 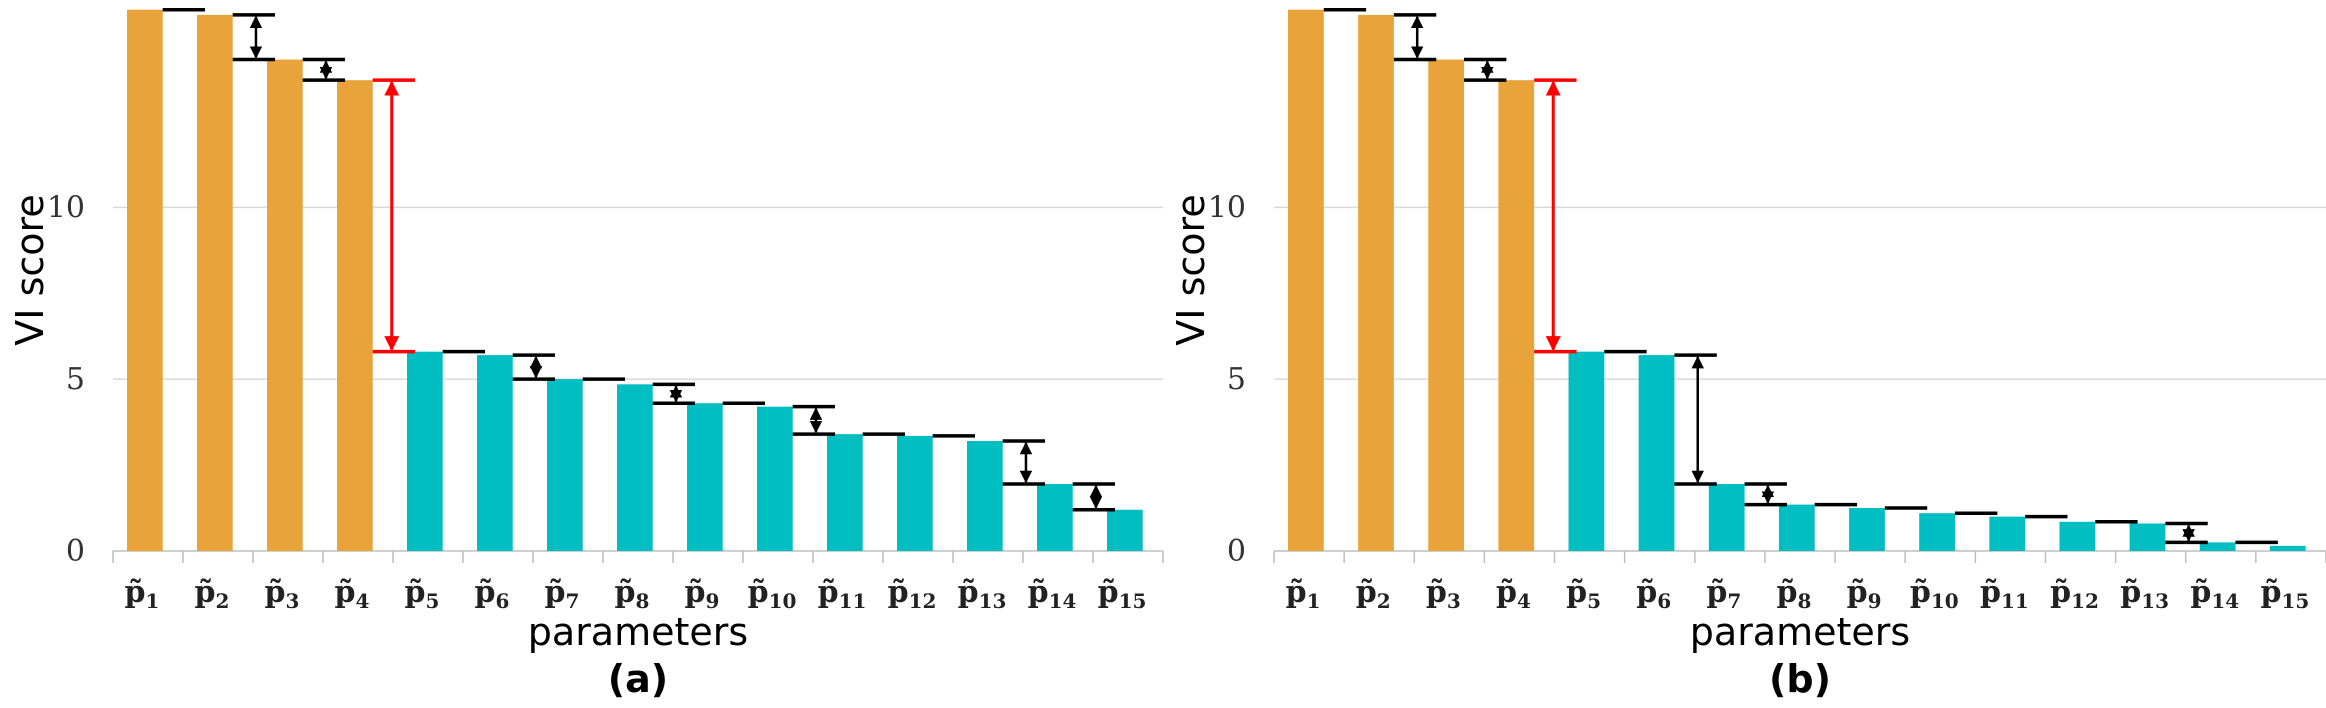 I want to click on panel-label: (b), so click(x=1800, y=679).